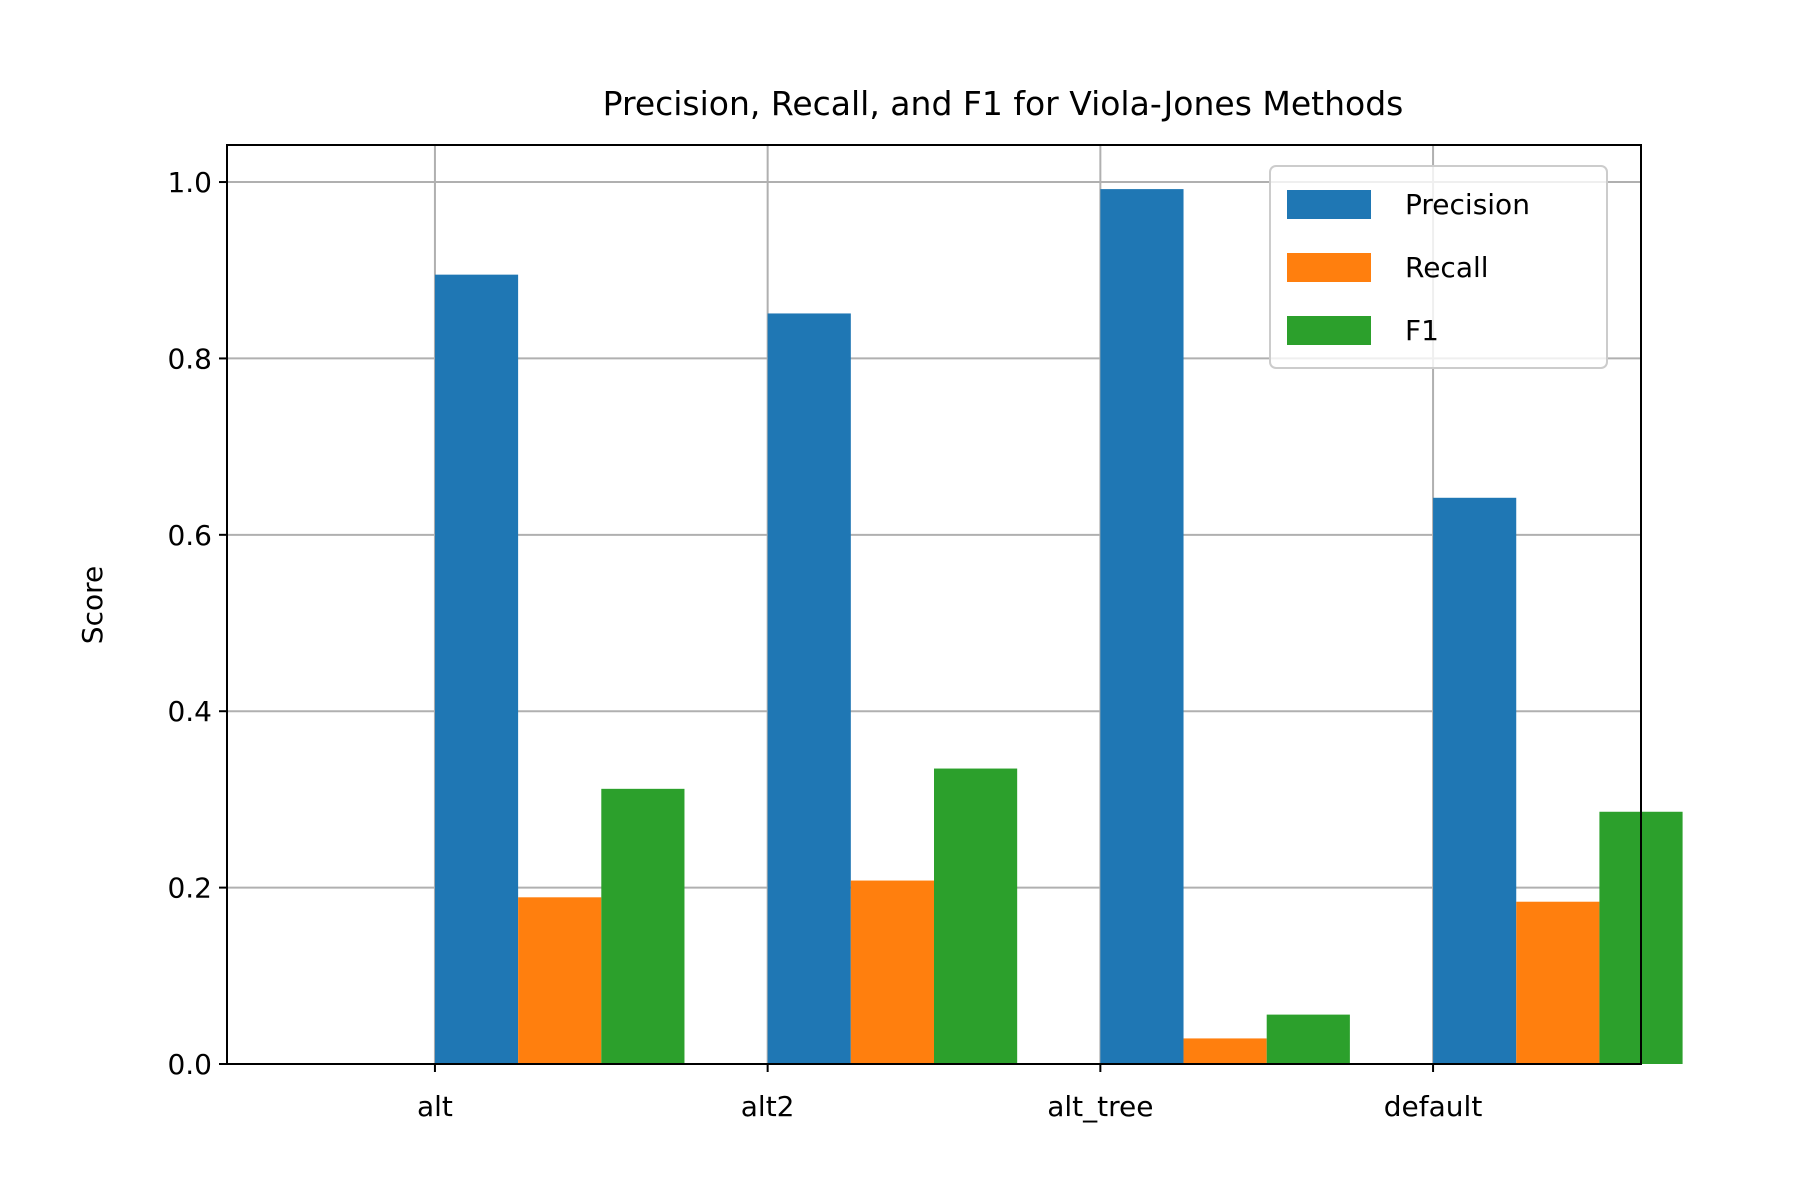 The image size is (1800, 1200). What do you see at coordinates (197, 623) in the screenshot?
I see `y-axis: 0.0 0.2 0.4 0.6 0.8 1.0` at bounding box center [197, 623].